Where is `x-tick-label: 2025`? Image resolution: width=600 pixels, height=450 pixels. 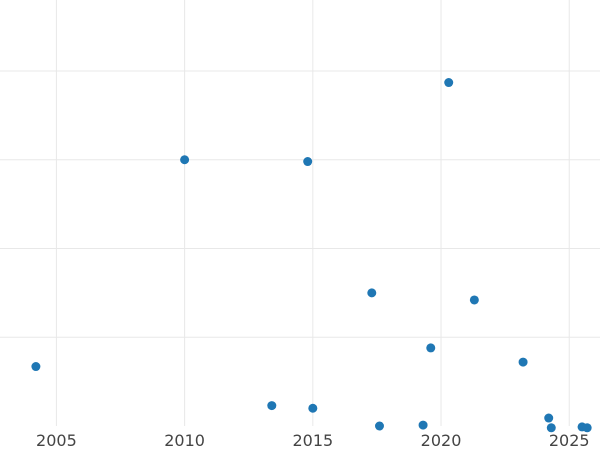
x-tick-label: 2025 is located at coordinates (569, 440).